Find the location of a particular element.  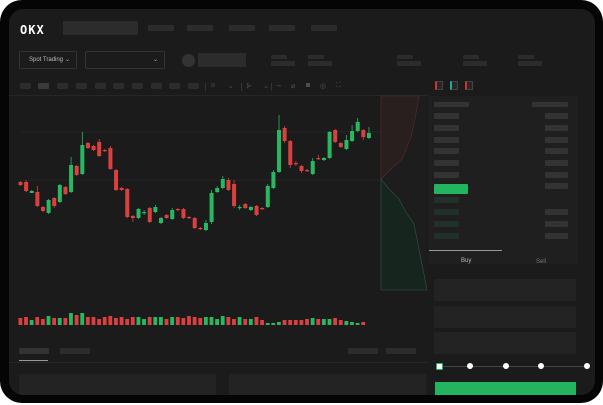

price-input is located at coordinates (505, 290).